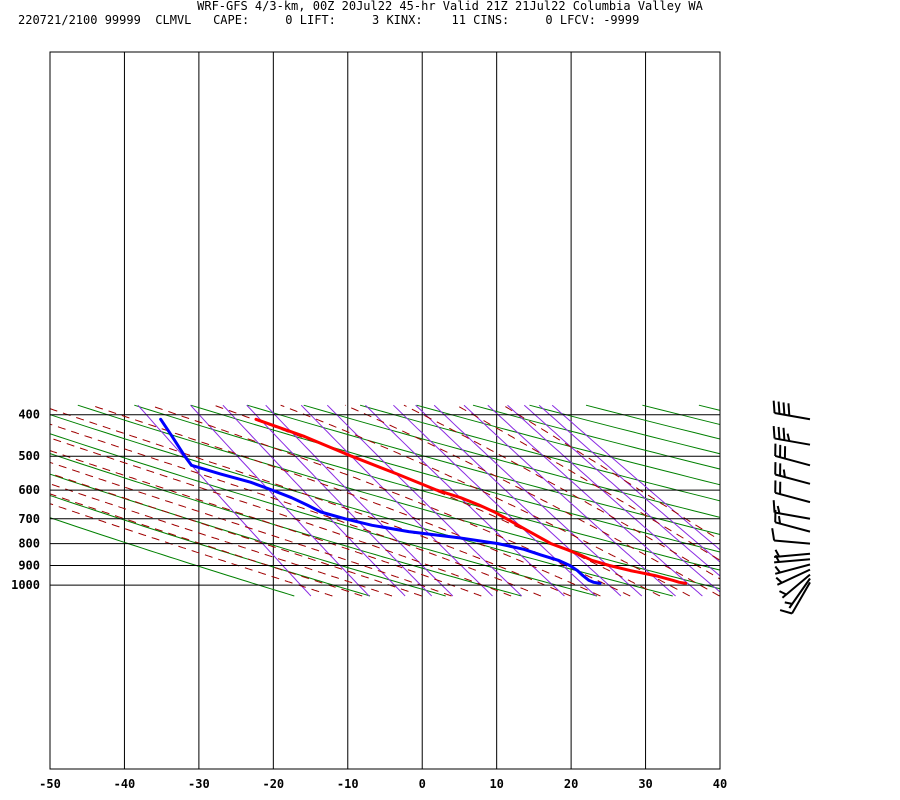 The width and height of the screenshot is (900, 800). I want to click on sounding-profiles, so click(423, 501).